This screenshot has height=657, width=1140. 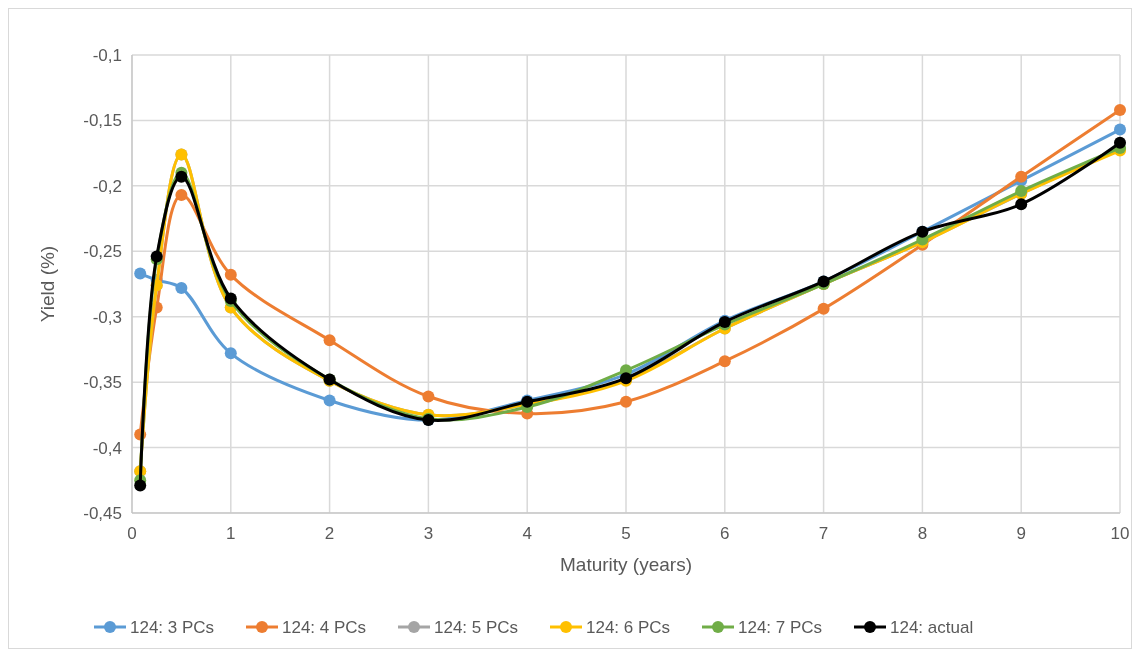 I want to click on x-tick-label: 9, so click(x=1021, y=533).